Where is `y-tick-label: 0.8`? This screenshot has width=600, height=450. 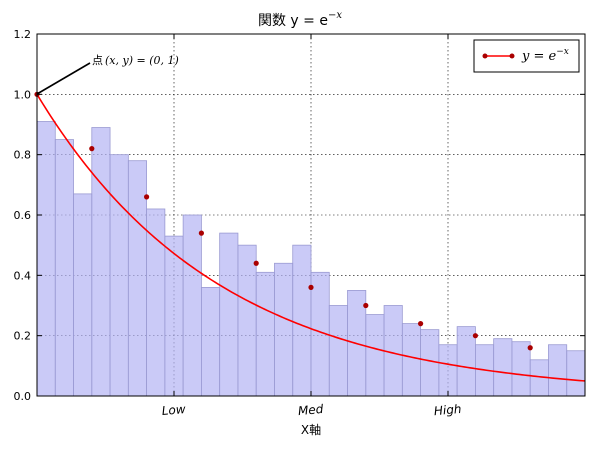 y-tick-label: 0.8 is located at coordinates (23, 155).